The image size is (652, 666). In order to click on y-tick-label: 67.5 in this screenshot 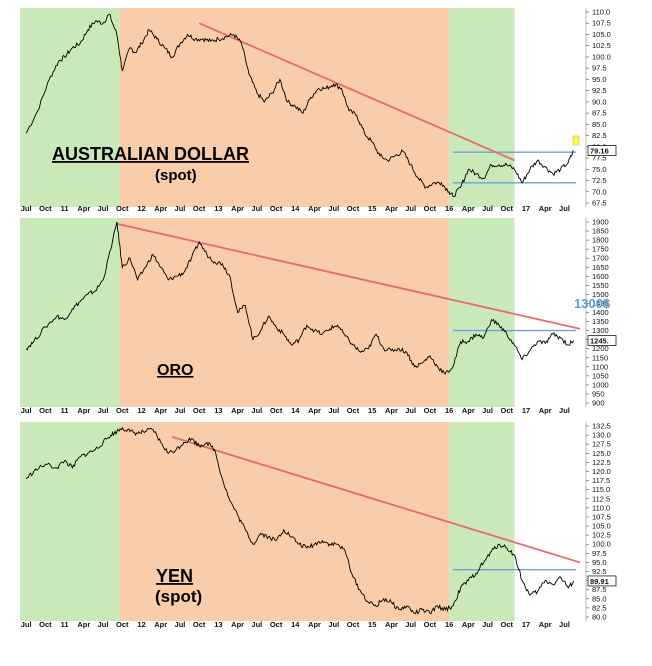, I will do `click(599, 203)`.